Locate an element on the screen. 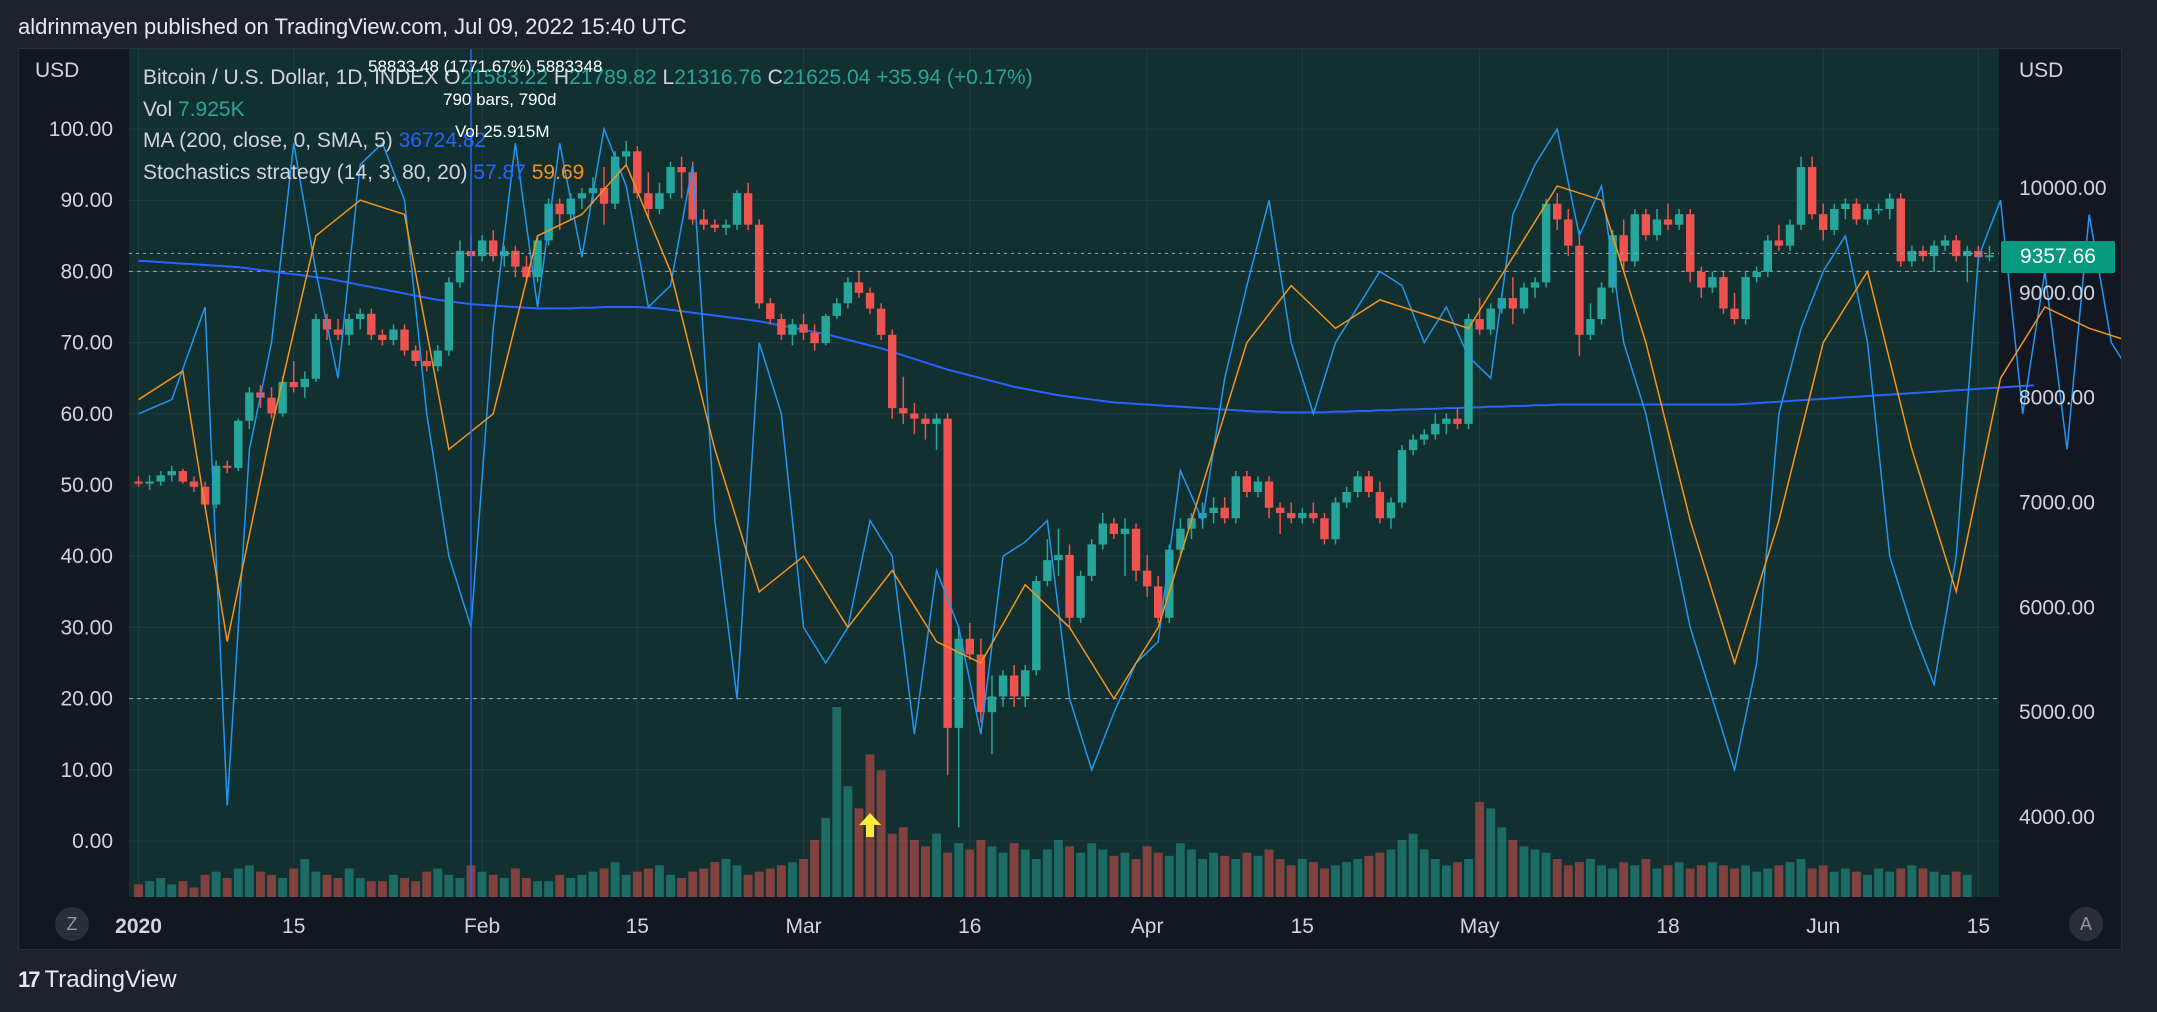 The width and height of the screenshot is (2157, 1012). auto-scale-z-button: Z is located at coordinates (72, 924).